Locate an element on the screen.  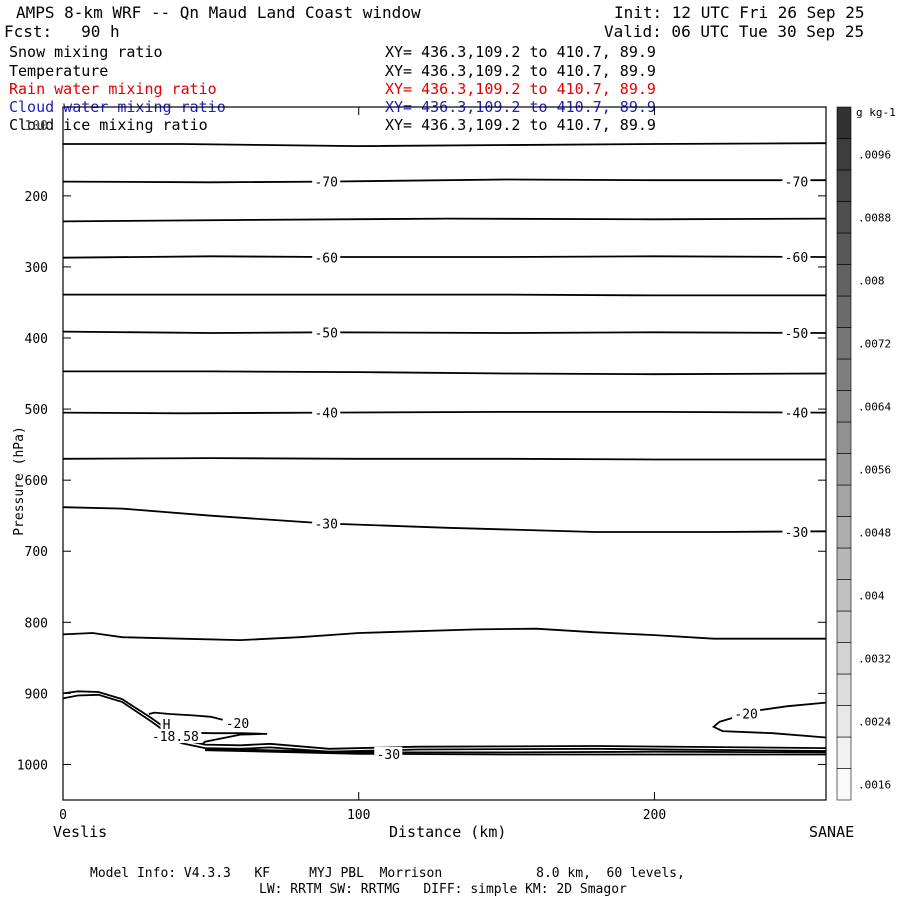
contour-label: H is located at coordinates (167, 725).